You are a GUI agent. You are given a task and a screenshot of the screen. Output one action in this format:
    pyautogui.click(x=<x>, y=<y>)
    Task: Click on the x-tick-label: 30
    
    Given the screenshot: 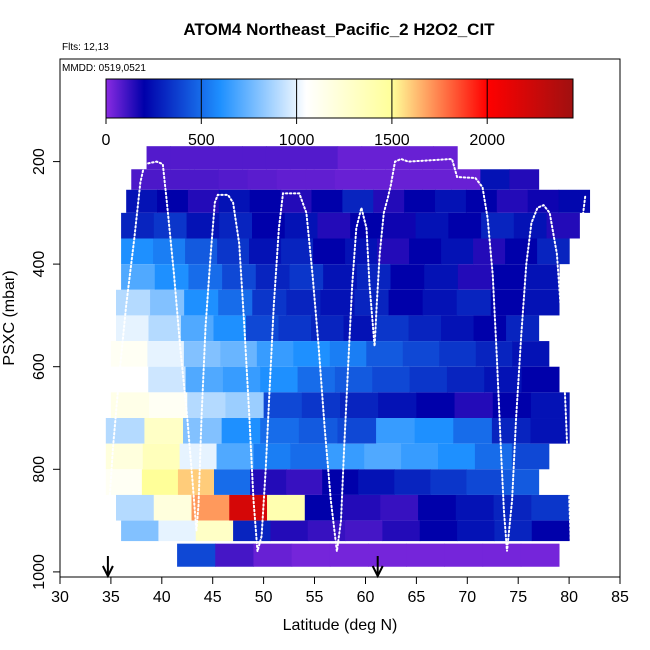 What is the action you would take?
    pyautogui.click(x=60, y=597)
    